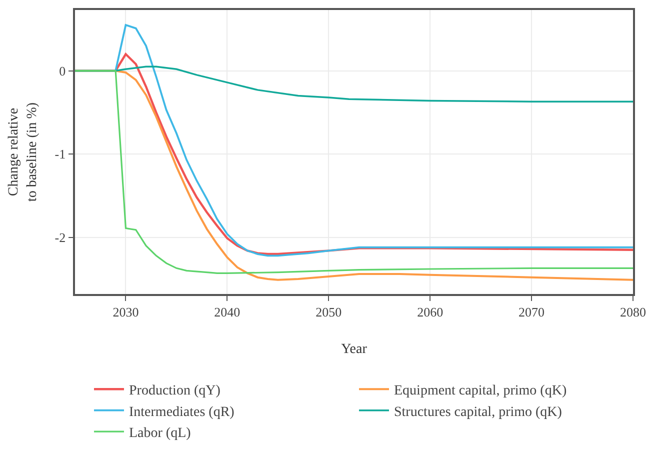  Describe the element at coordinates (60, 237) in the screenshot. I see `y-tick-label: -2` at that location.